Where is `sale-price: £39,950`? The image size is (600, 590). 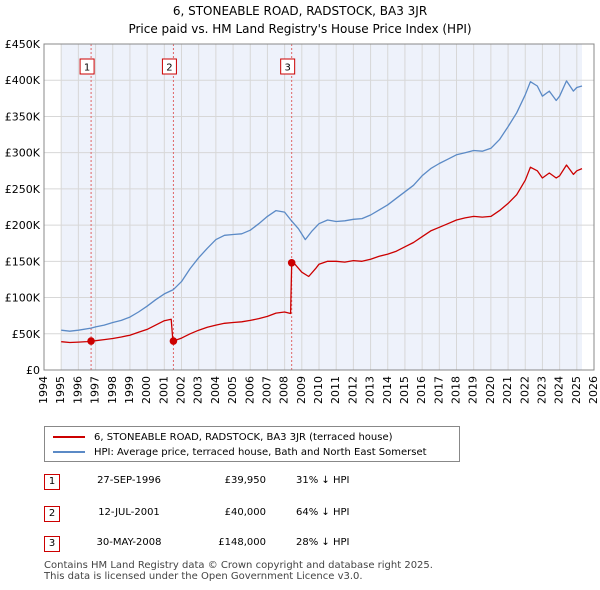
sale-price: £39,950 is located at coordinates (245, 480).